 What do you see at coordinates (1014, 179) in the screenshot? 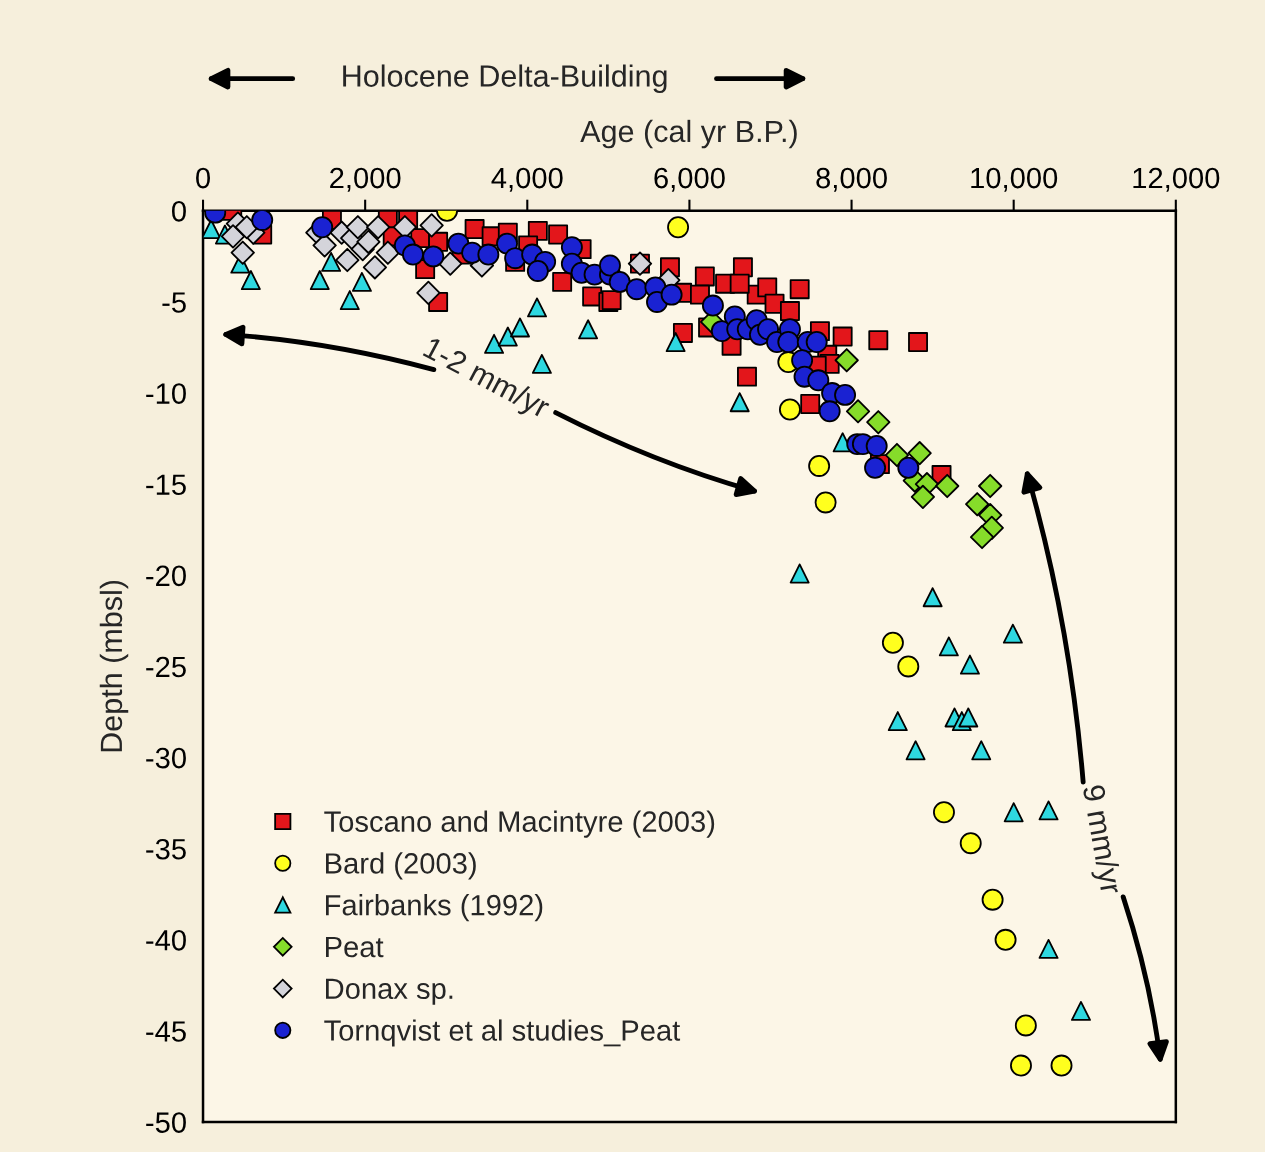
I see `x-tick-label: 10,000` at bounding box center [1014, 179].